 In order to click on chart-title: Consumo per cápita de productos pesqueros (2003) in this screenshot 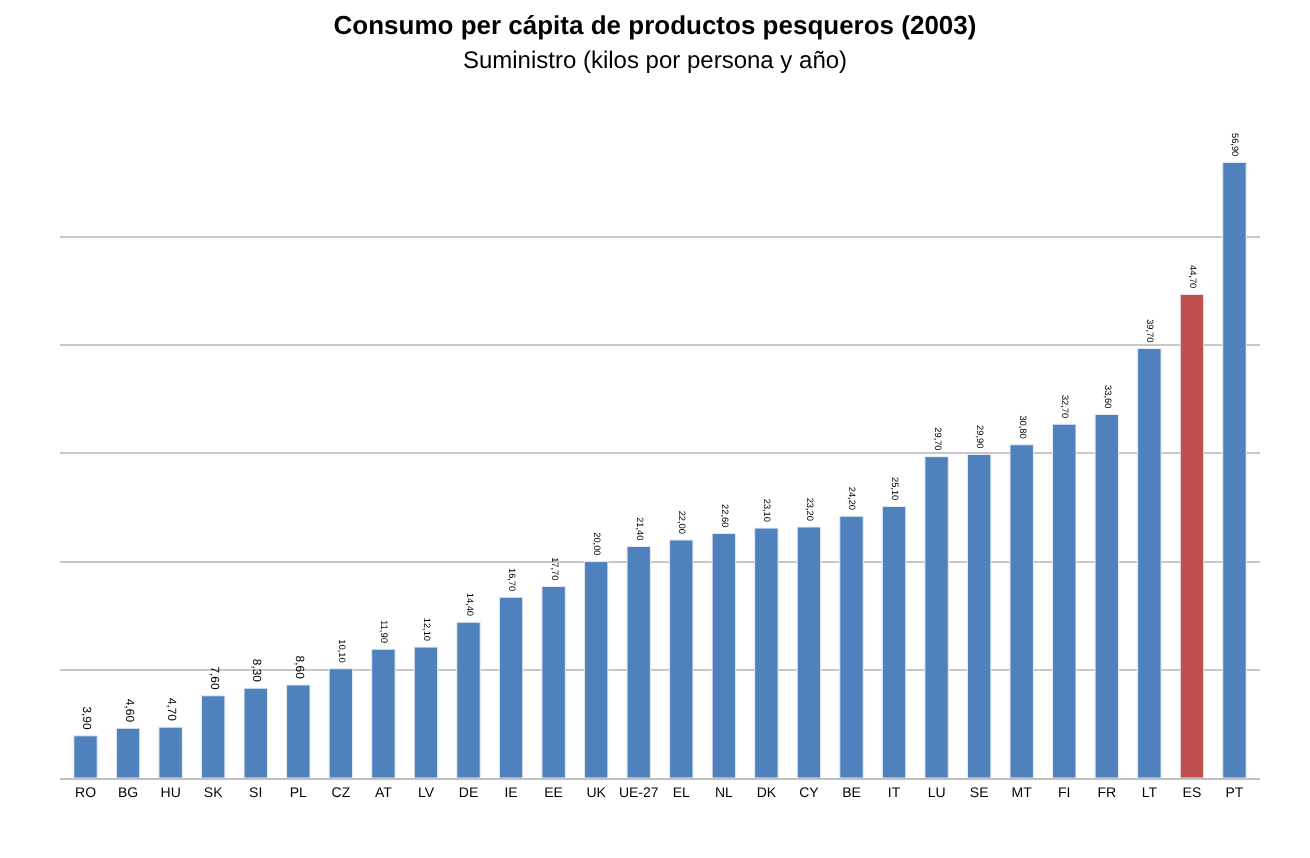, I will do `click(655, 25)`.